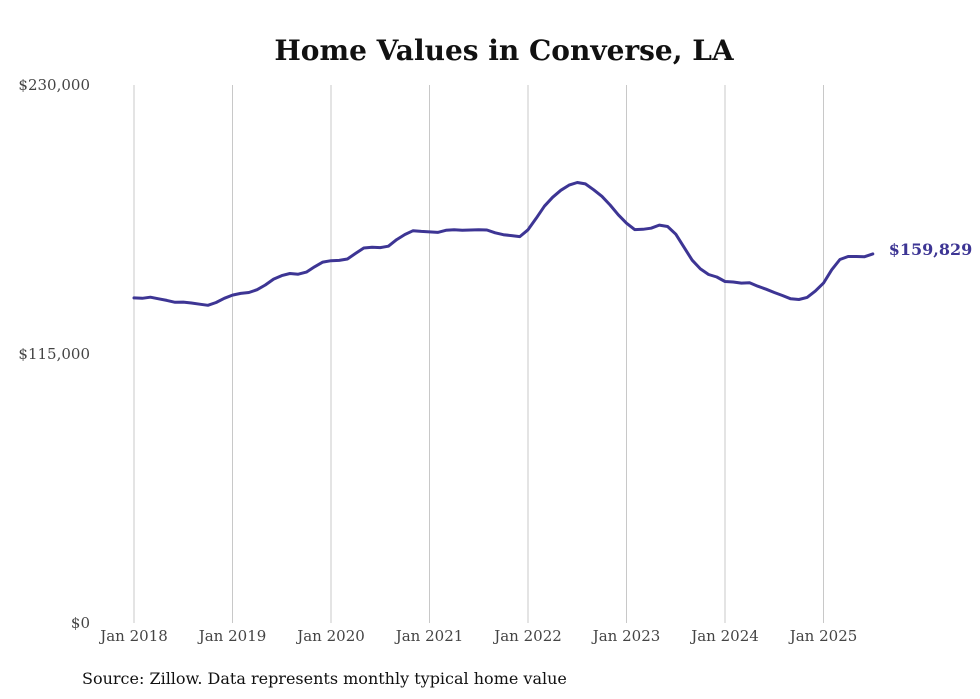 The width and height of the screenshot is (980, 699). Describe the element at coordinates (54, 85) in the screenshot. I see `y-tick-label: $230,000` at that location.